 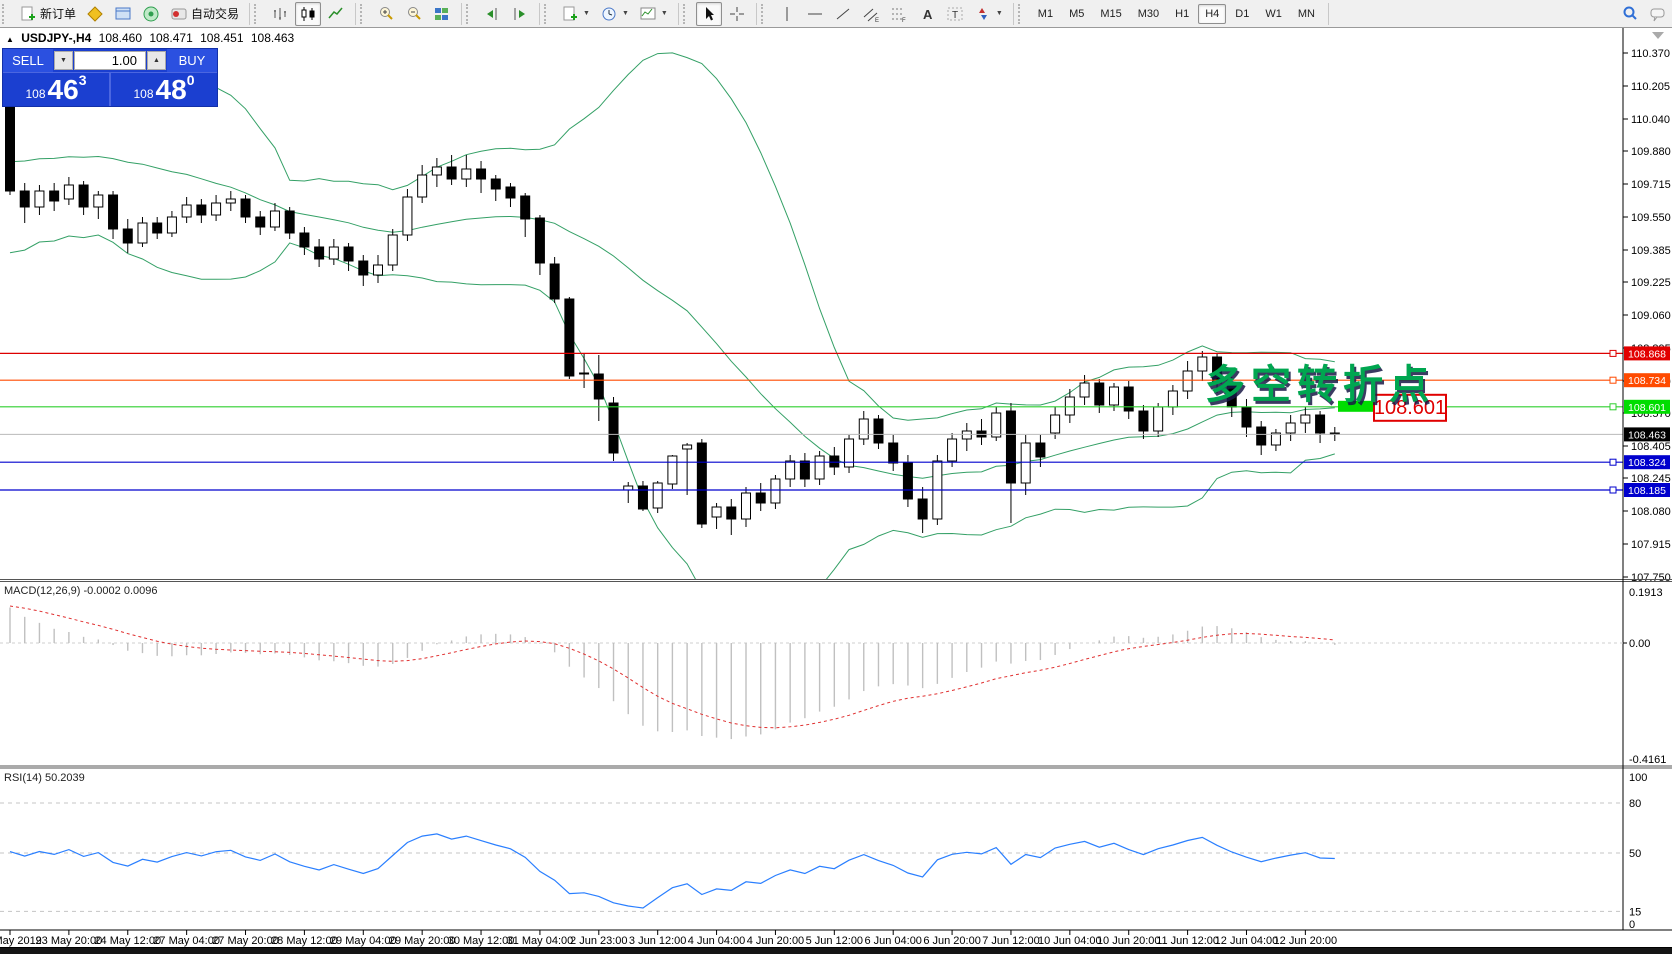 I want to click on price-callout-box, so click(x=1410, y=407).